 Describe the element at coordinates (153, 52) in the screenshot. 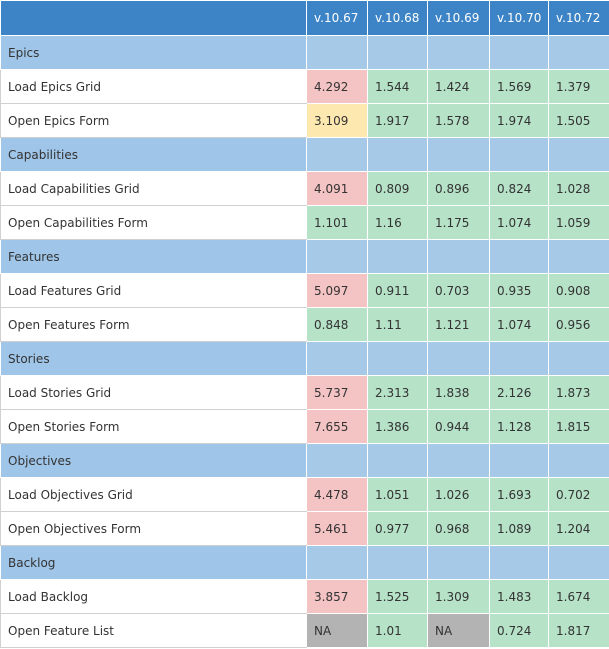

I see `section-title: Epics` at that location.